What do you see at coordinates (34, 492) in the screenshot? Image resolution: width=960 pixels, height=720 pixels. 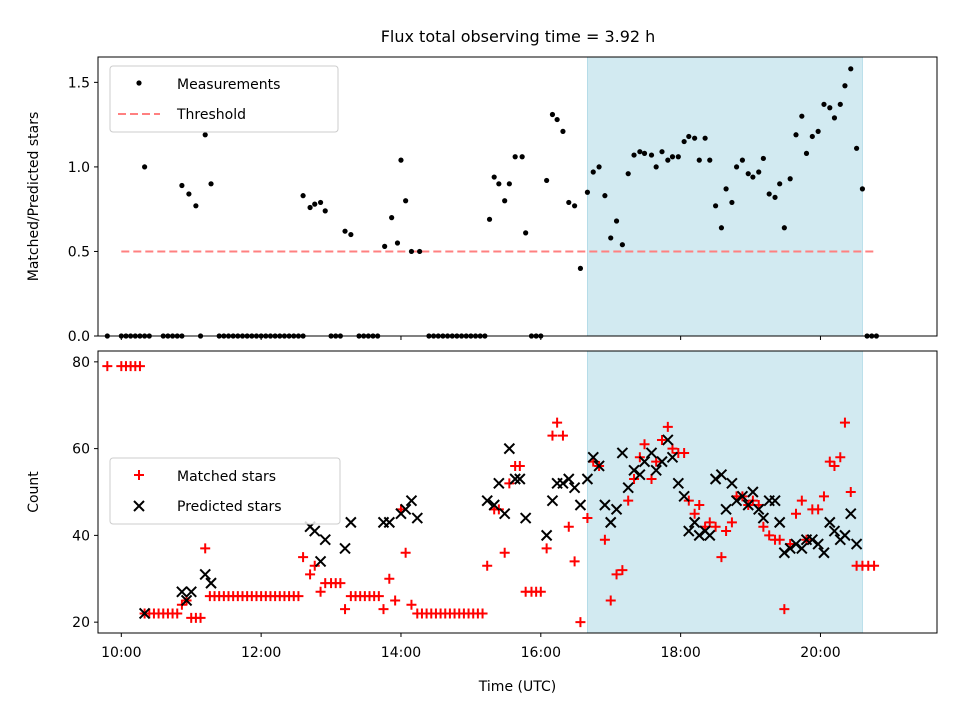 I see `y-axis-label: Count` at bounding box center [34, 492].